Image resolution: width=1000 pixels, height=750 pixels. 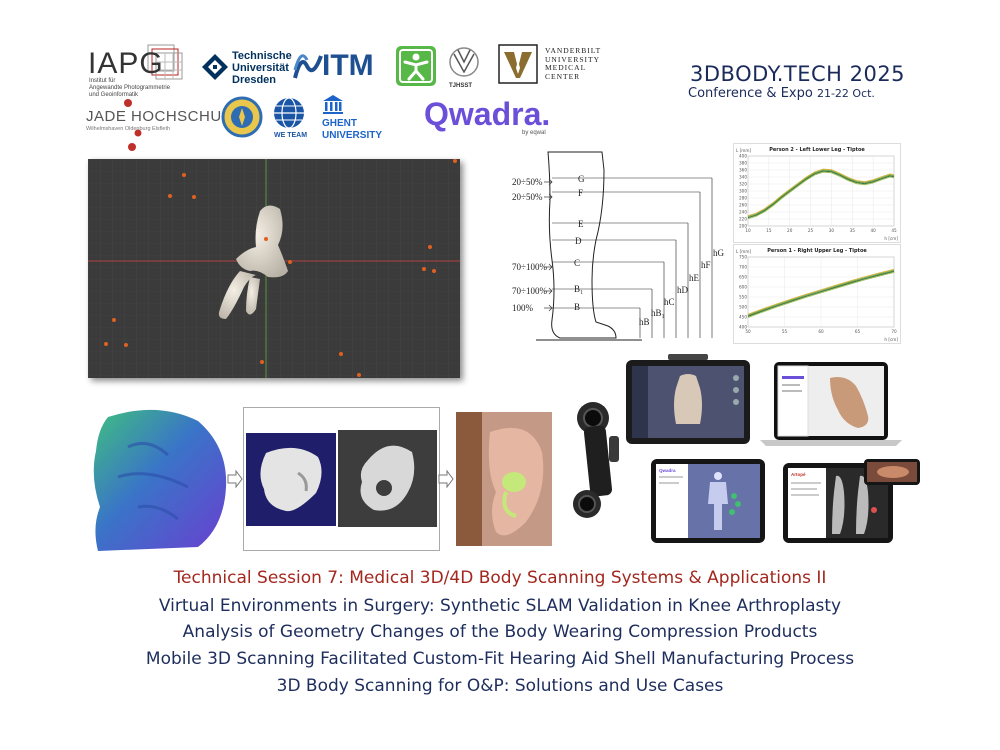 I want to click on iapg-grid-icon, so click(x=165, y=62).